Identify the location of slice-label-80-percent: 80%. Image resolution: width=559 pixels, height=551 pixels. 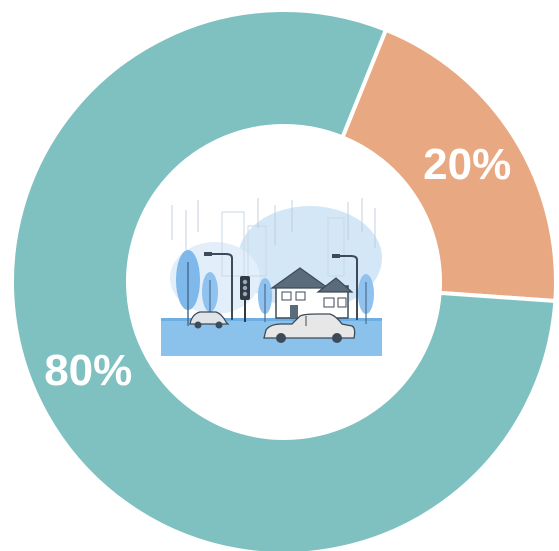
(88, 370).